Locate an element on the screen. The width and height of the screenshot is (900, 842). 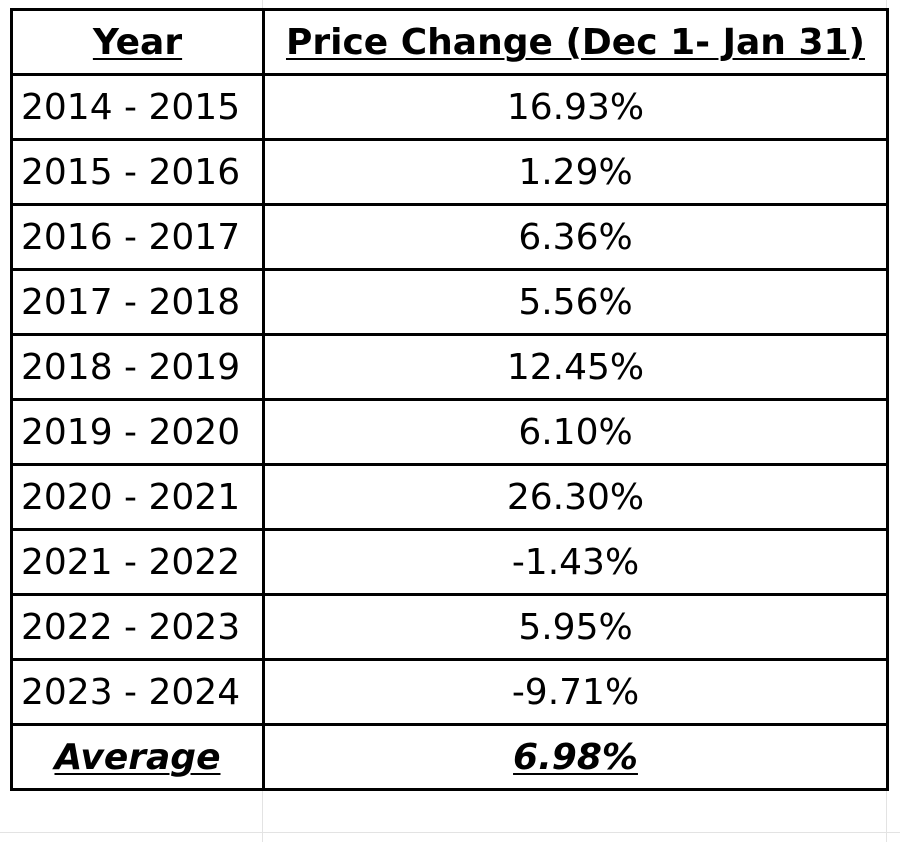
year-cell: 2016 - 2017 is located at coordinates (137, 237).